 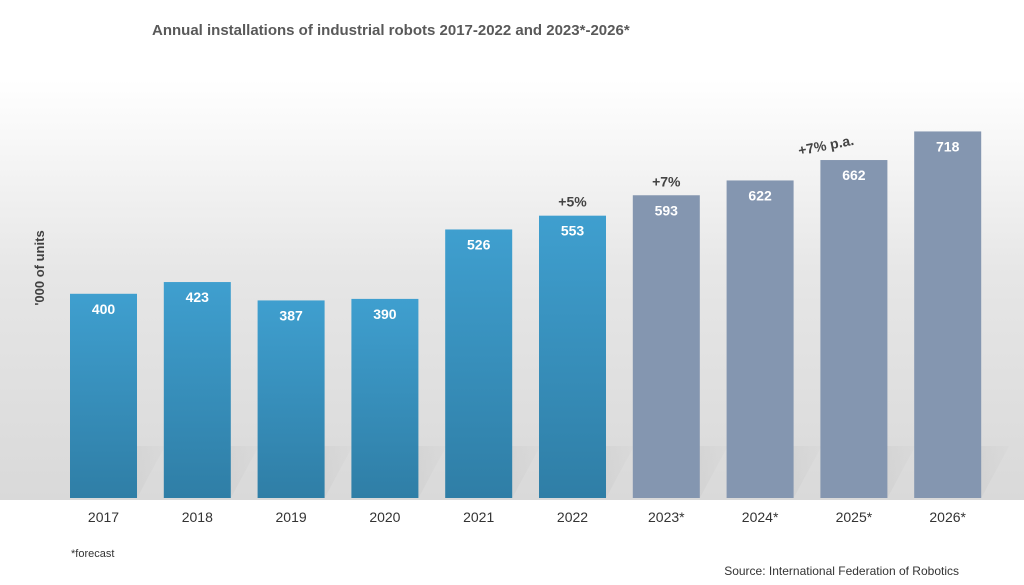 I want to click on x-tick-label: 2017, so click(x=103, y=517).